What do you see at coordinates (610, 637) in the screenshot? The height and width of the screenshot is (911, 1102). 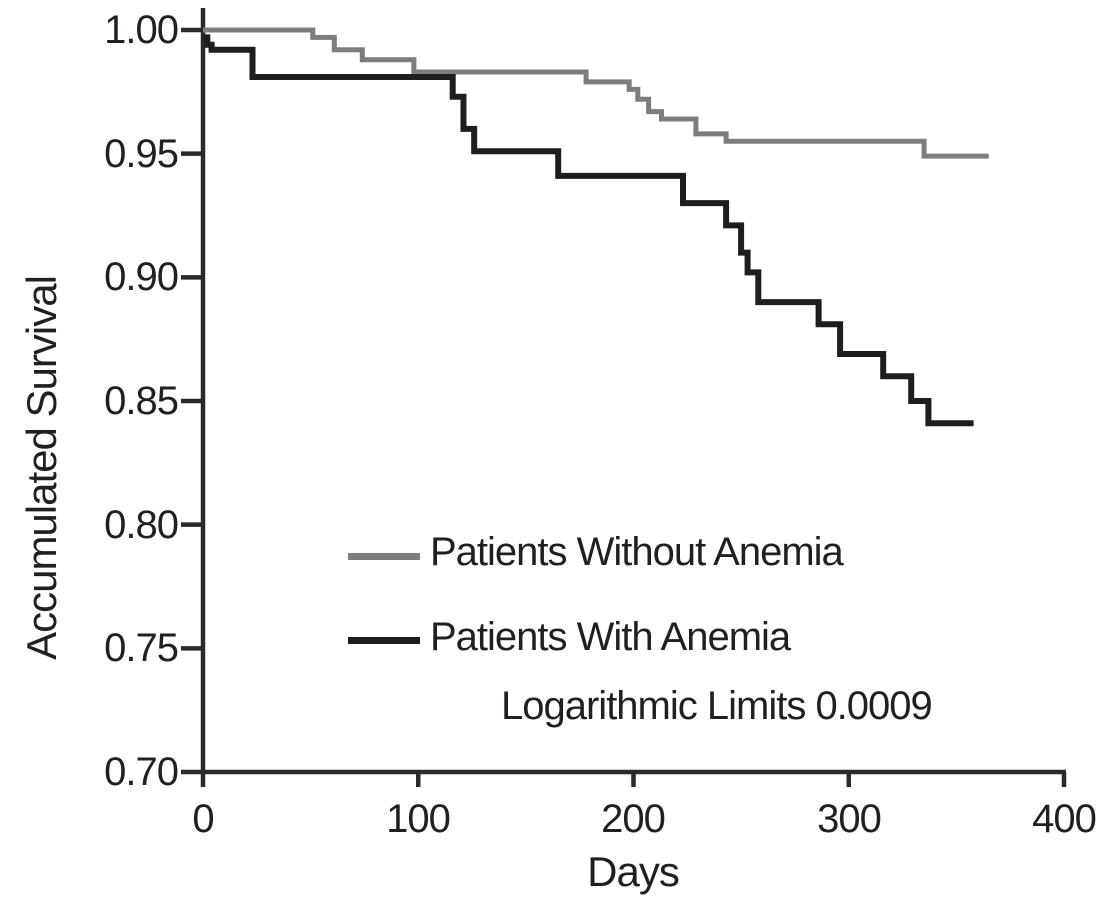 I see `legend-label-with-anemia: Patients With Anemia` at bounding box center [610, 637].